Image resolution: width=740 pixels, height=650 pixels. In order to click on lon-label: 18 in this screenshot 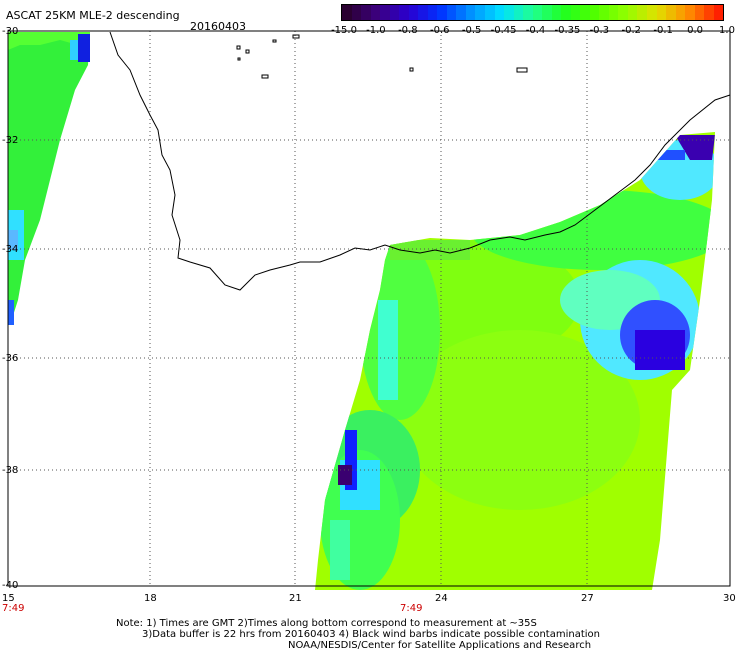, I will do `click(150, 598)`.